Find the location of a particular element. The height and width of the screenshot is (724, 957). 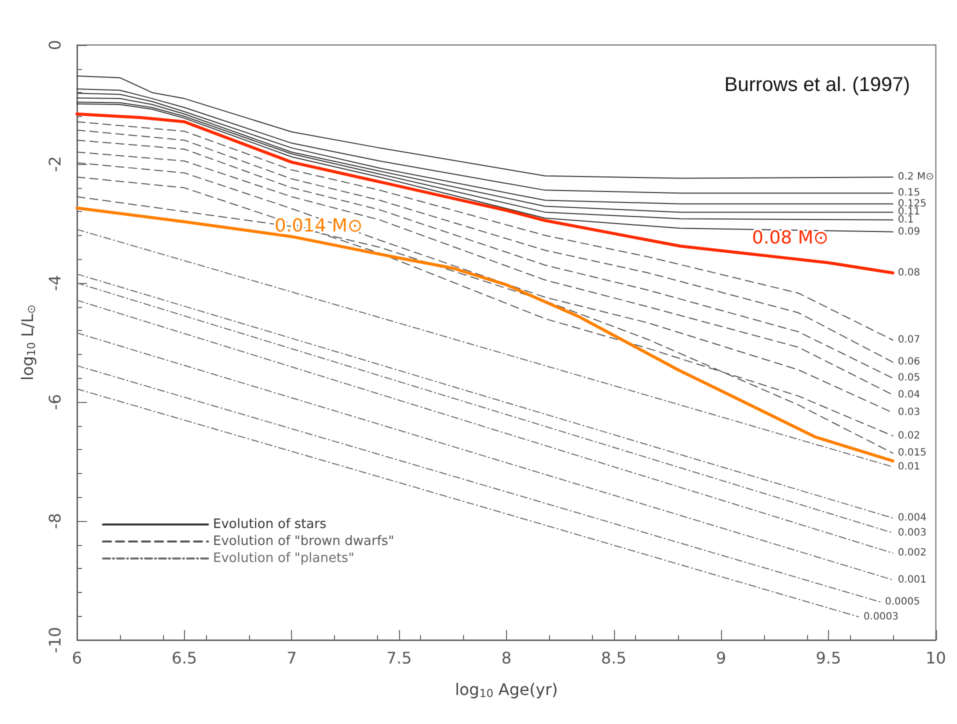

y-tick-label: -10 is located at coordinates (55, 640).